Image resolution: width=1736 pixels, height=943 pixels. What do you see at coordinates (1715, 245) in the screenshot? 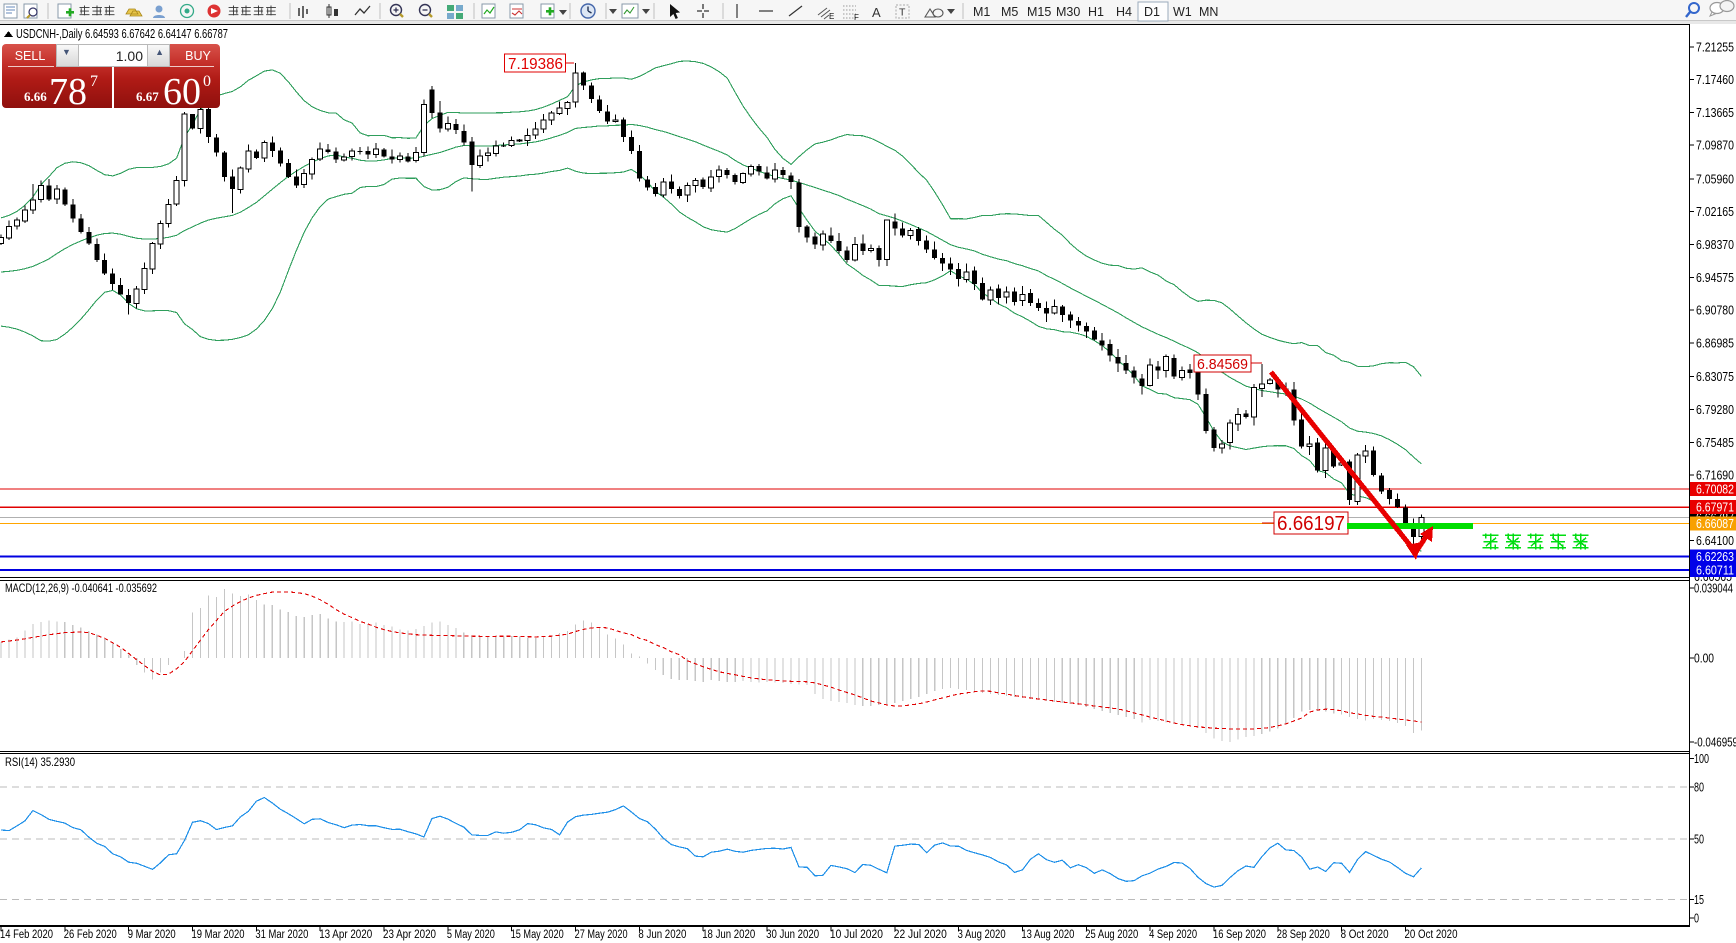
I see `svg-text: 6.98370` at bounding box center [1715, 245].